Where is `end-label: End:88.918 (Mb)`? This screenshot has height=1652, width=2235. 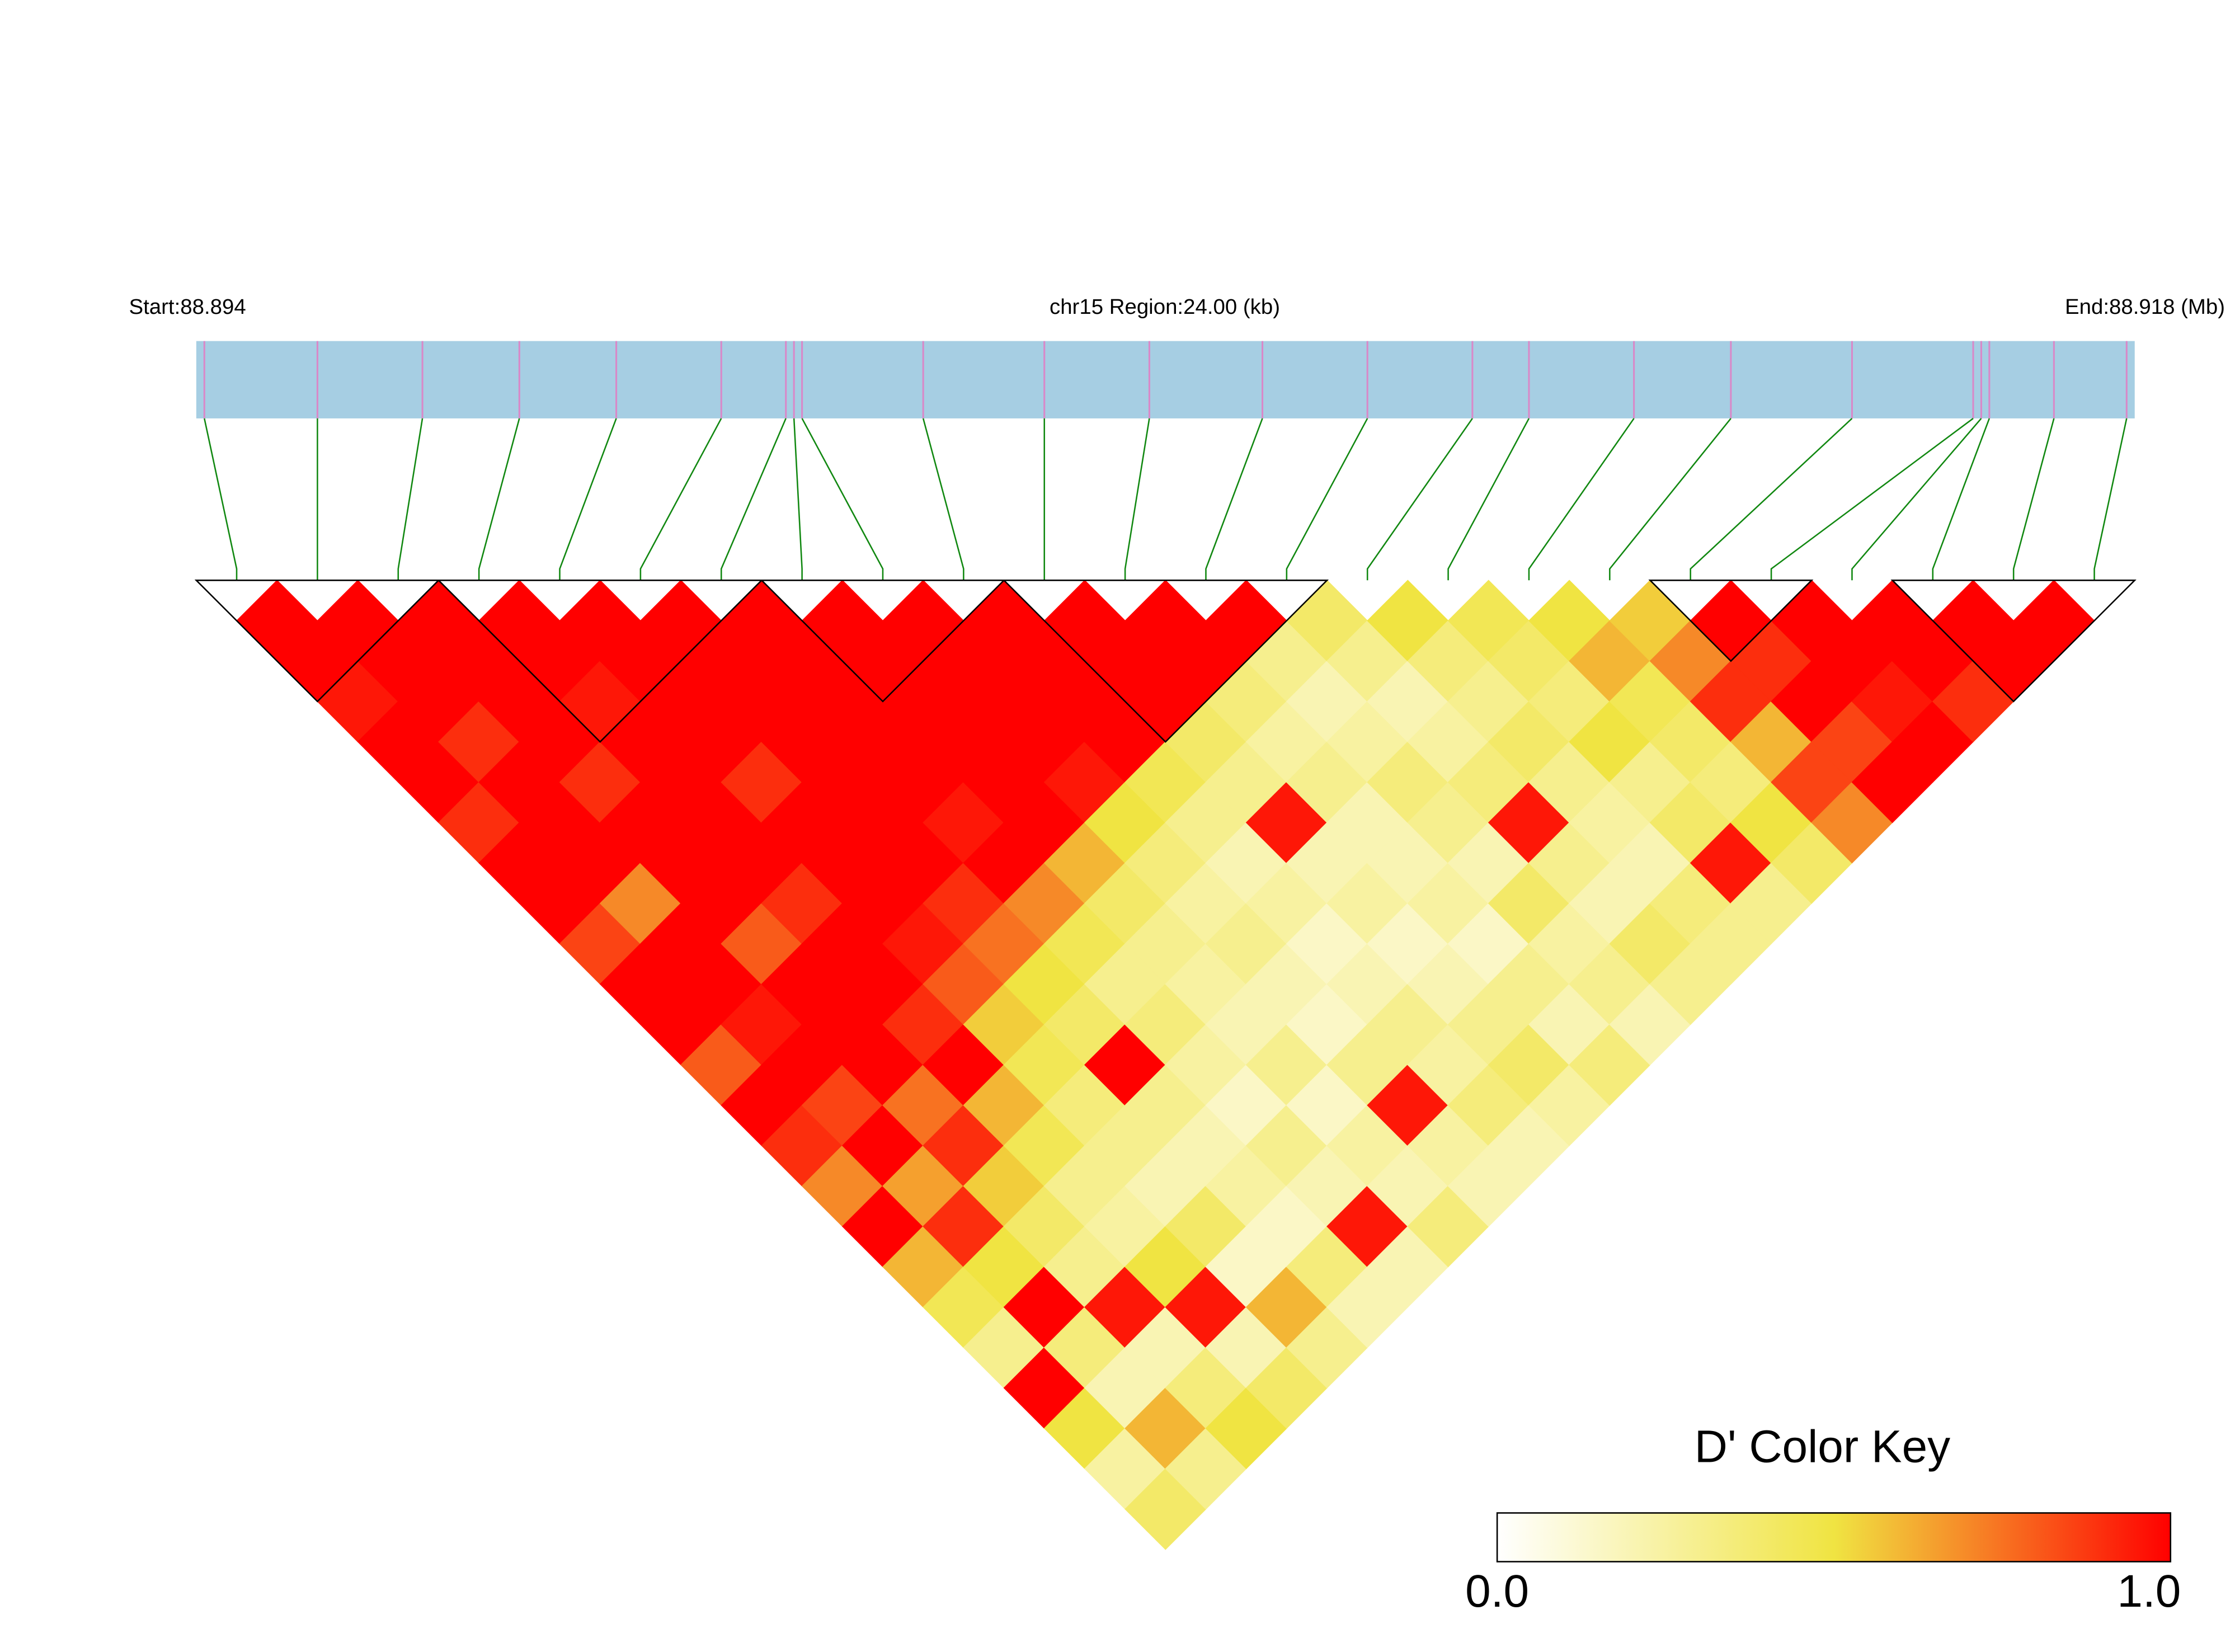
end-label: End:88.918 (Mb) is located at coordinates (2145, 307).